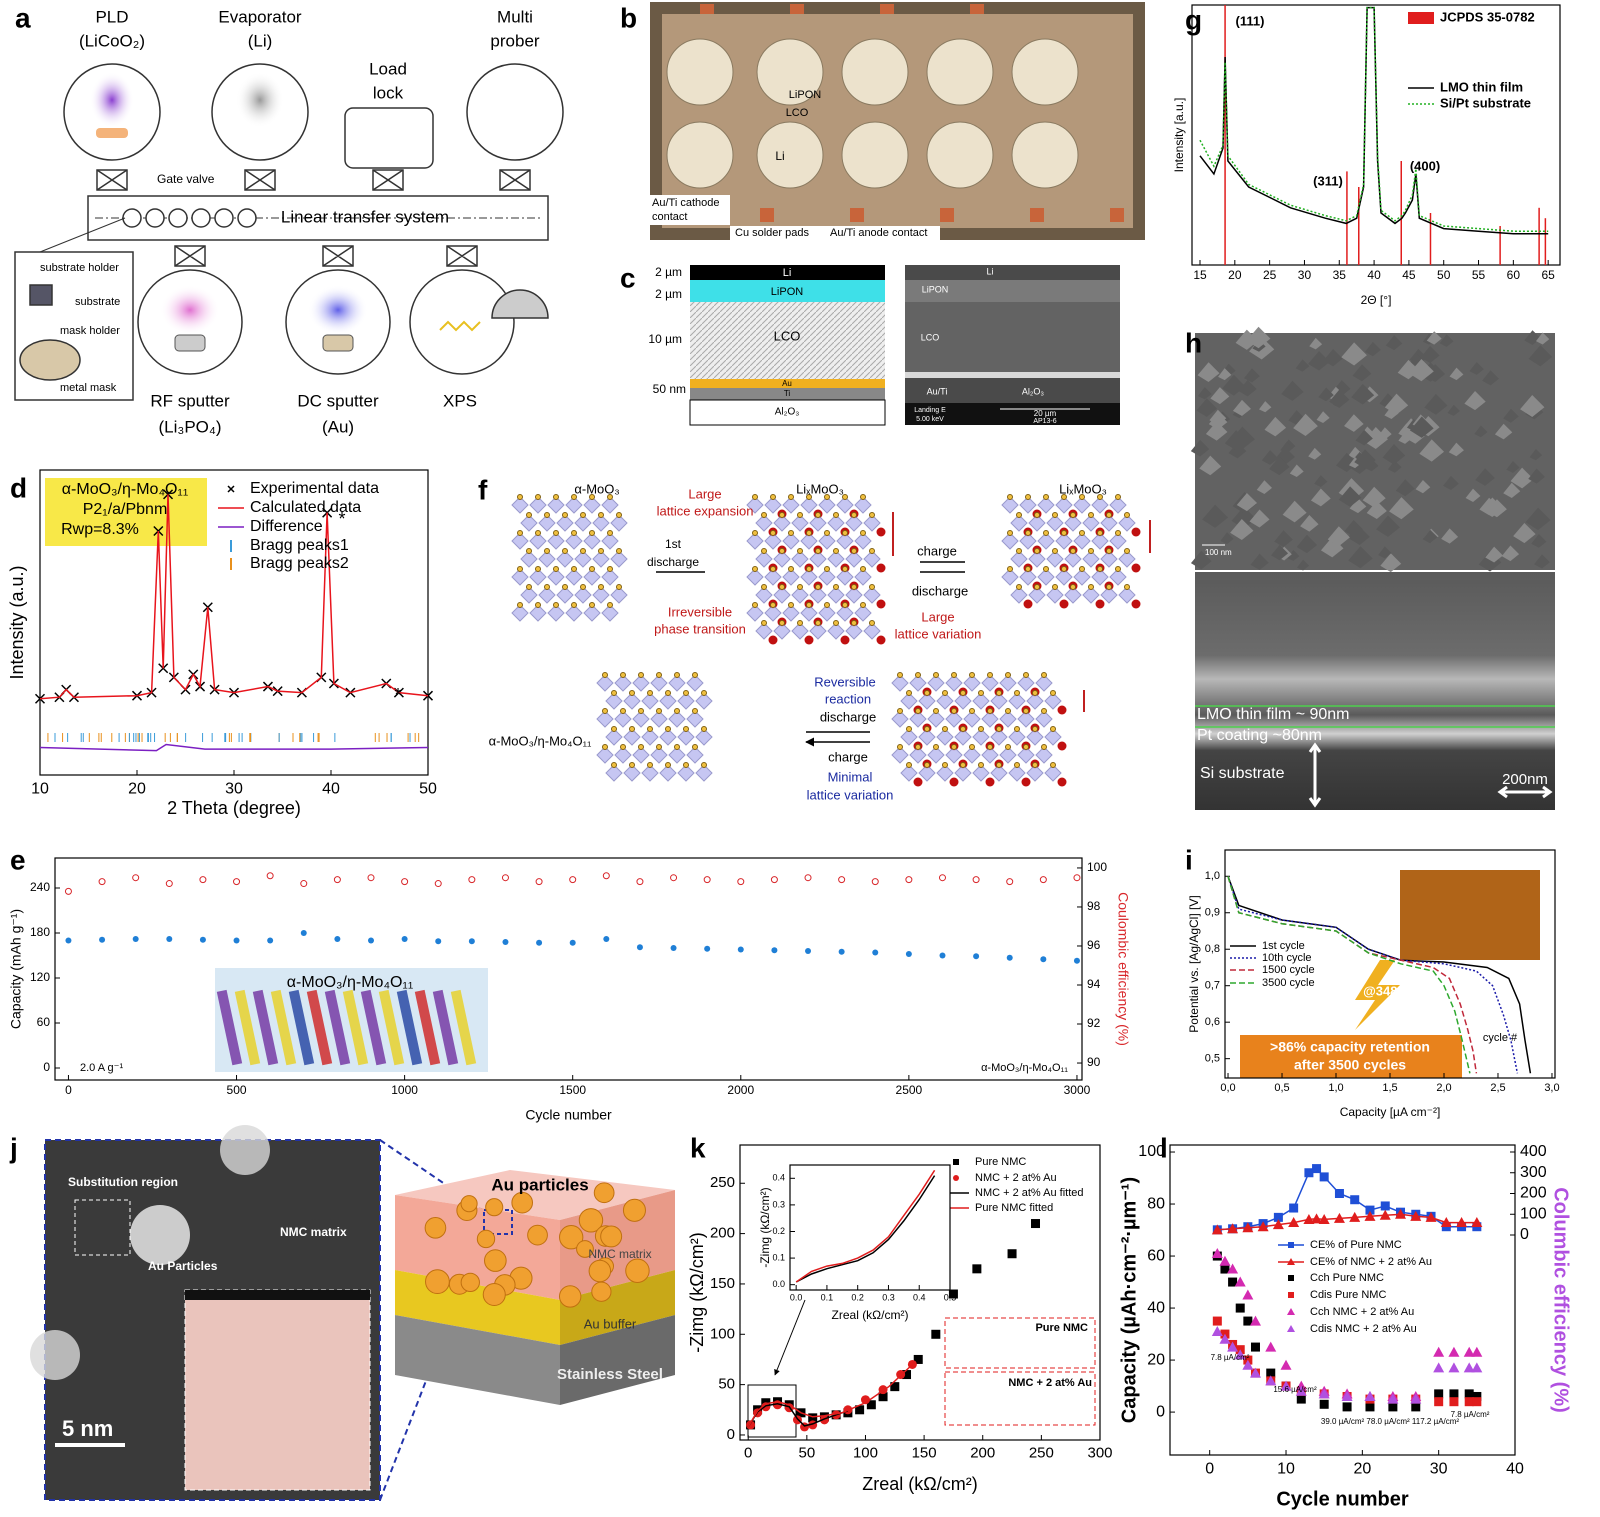 The image size is (1600, 1517). What do you see at coordinates (460, 400) in the screenshot?
I see `a-text: XPS` at bounding box center [460, 400].